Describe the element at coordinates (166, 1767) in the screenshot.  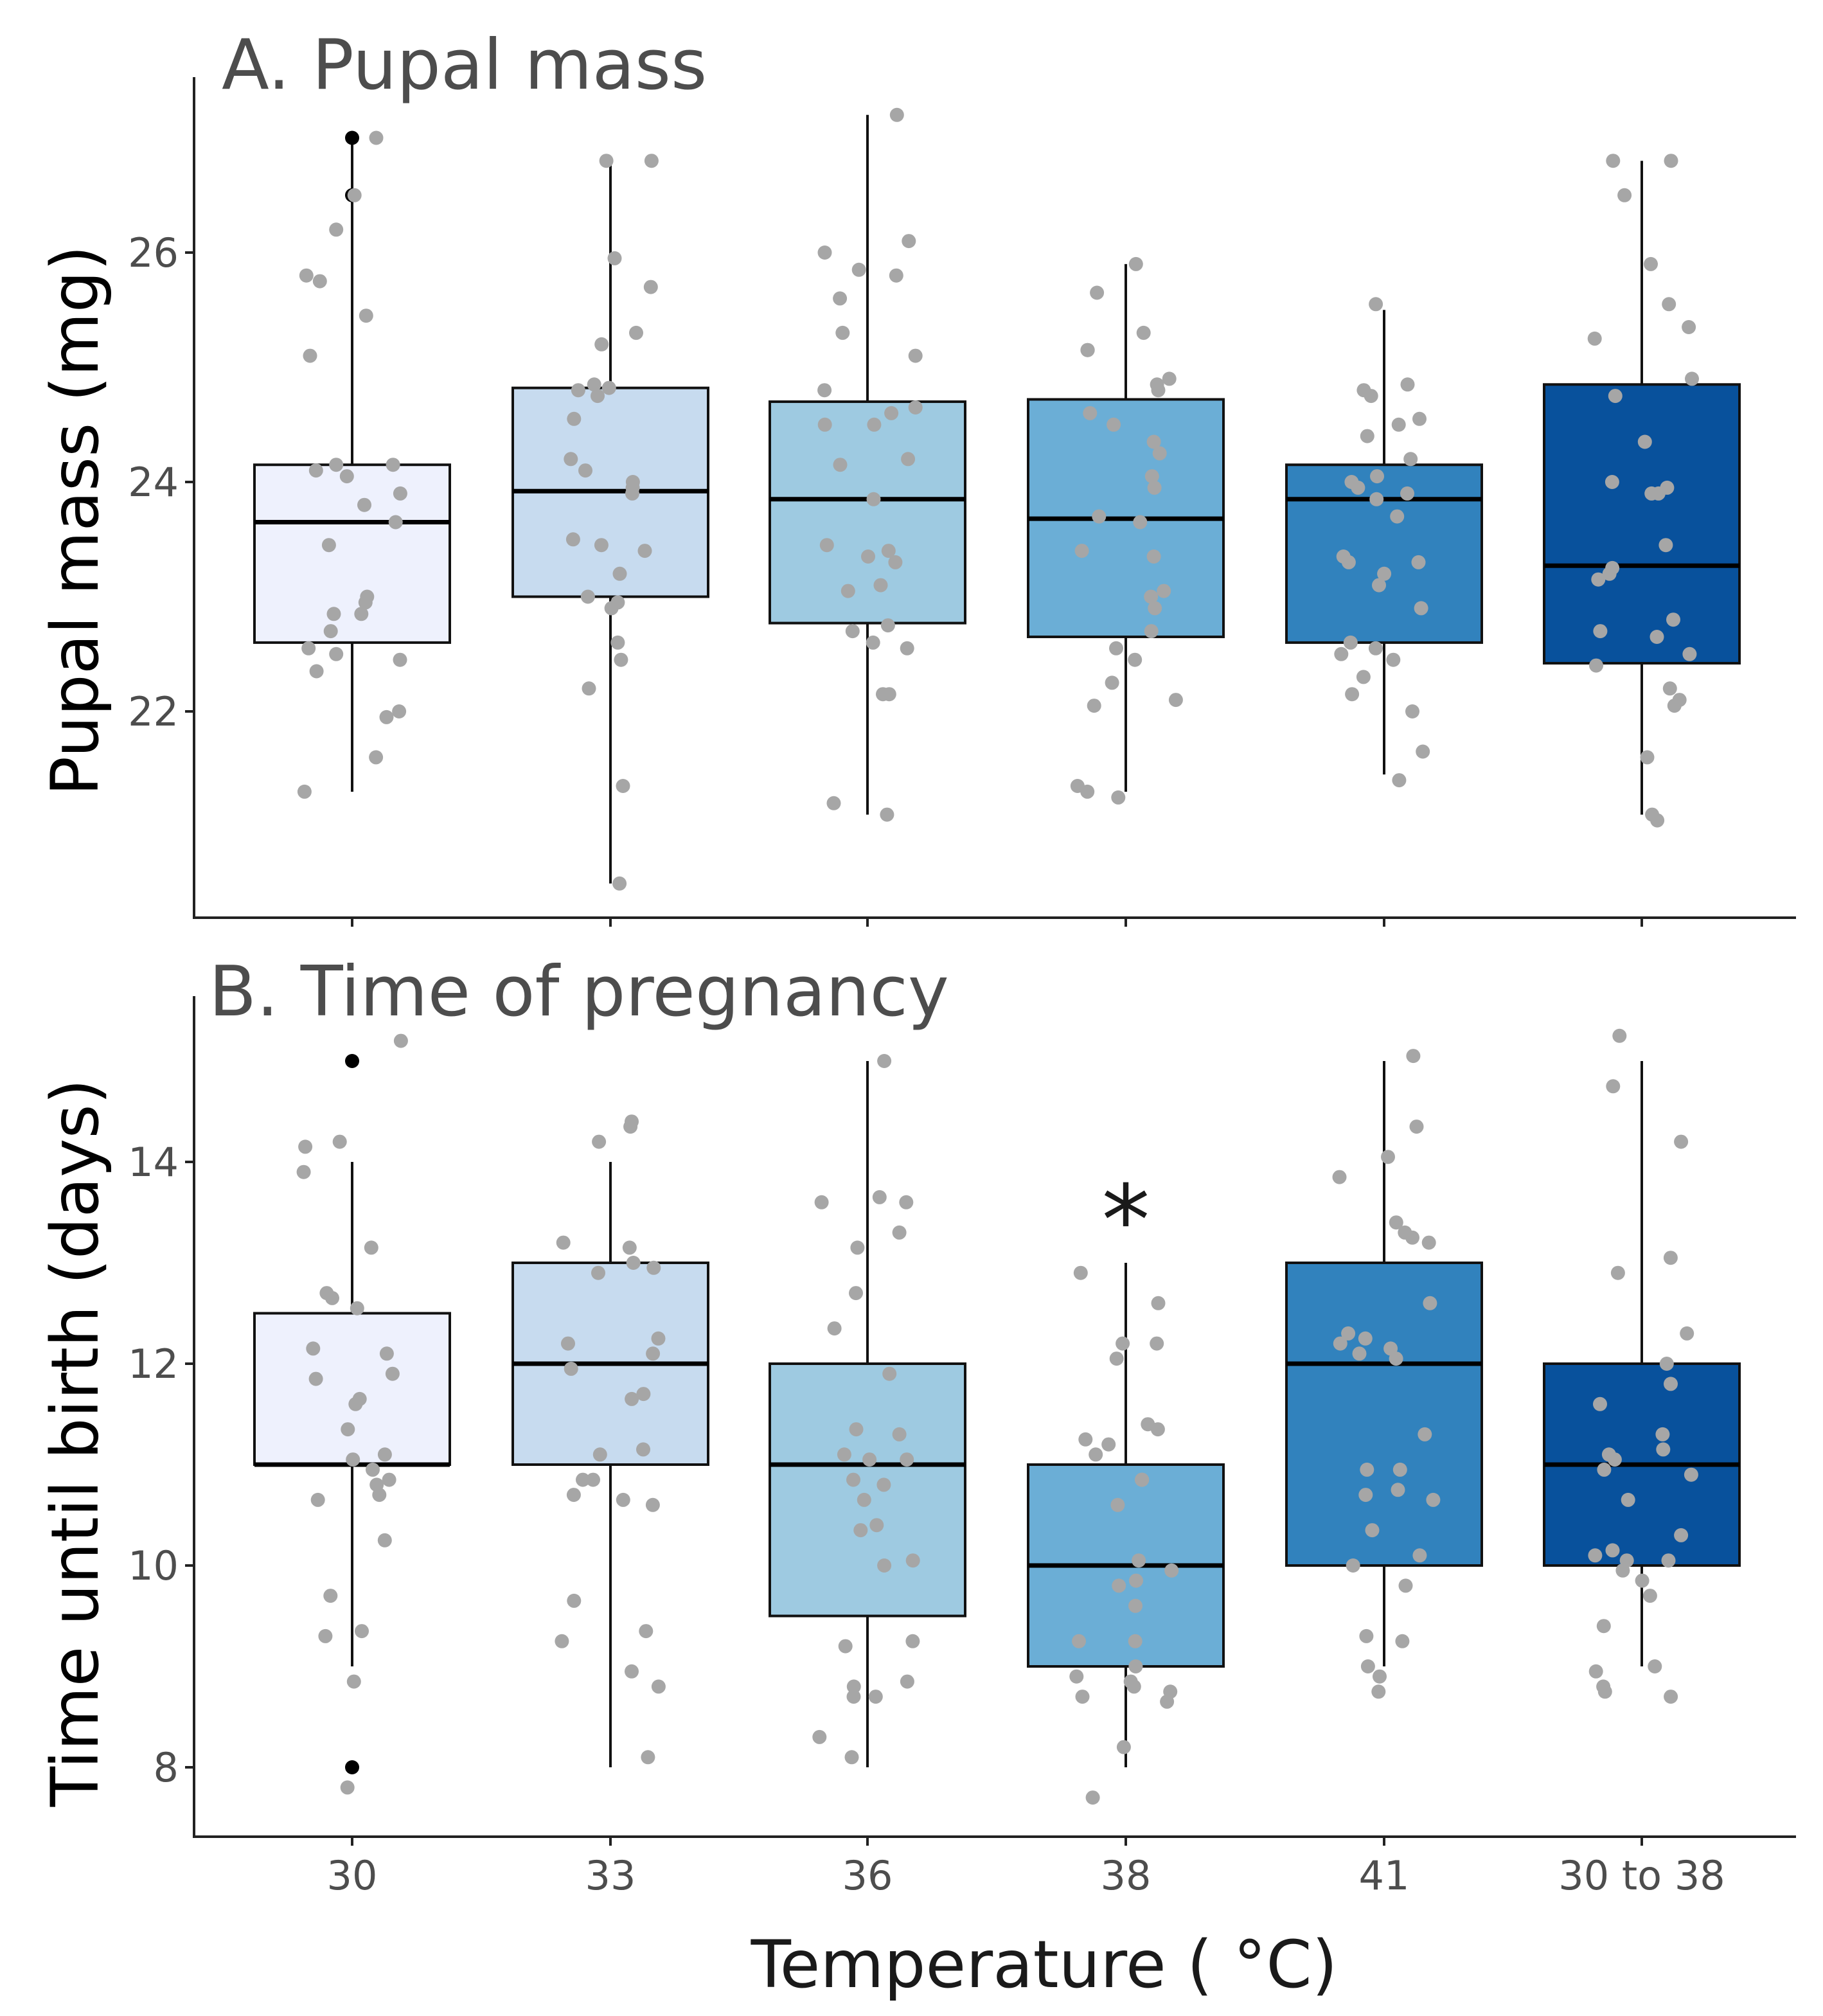
I see `y-tick-label-8: 8` at that location.